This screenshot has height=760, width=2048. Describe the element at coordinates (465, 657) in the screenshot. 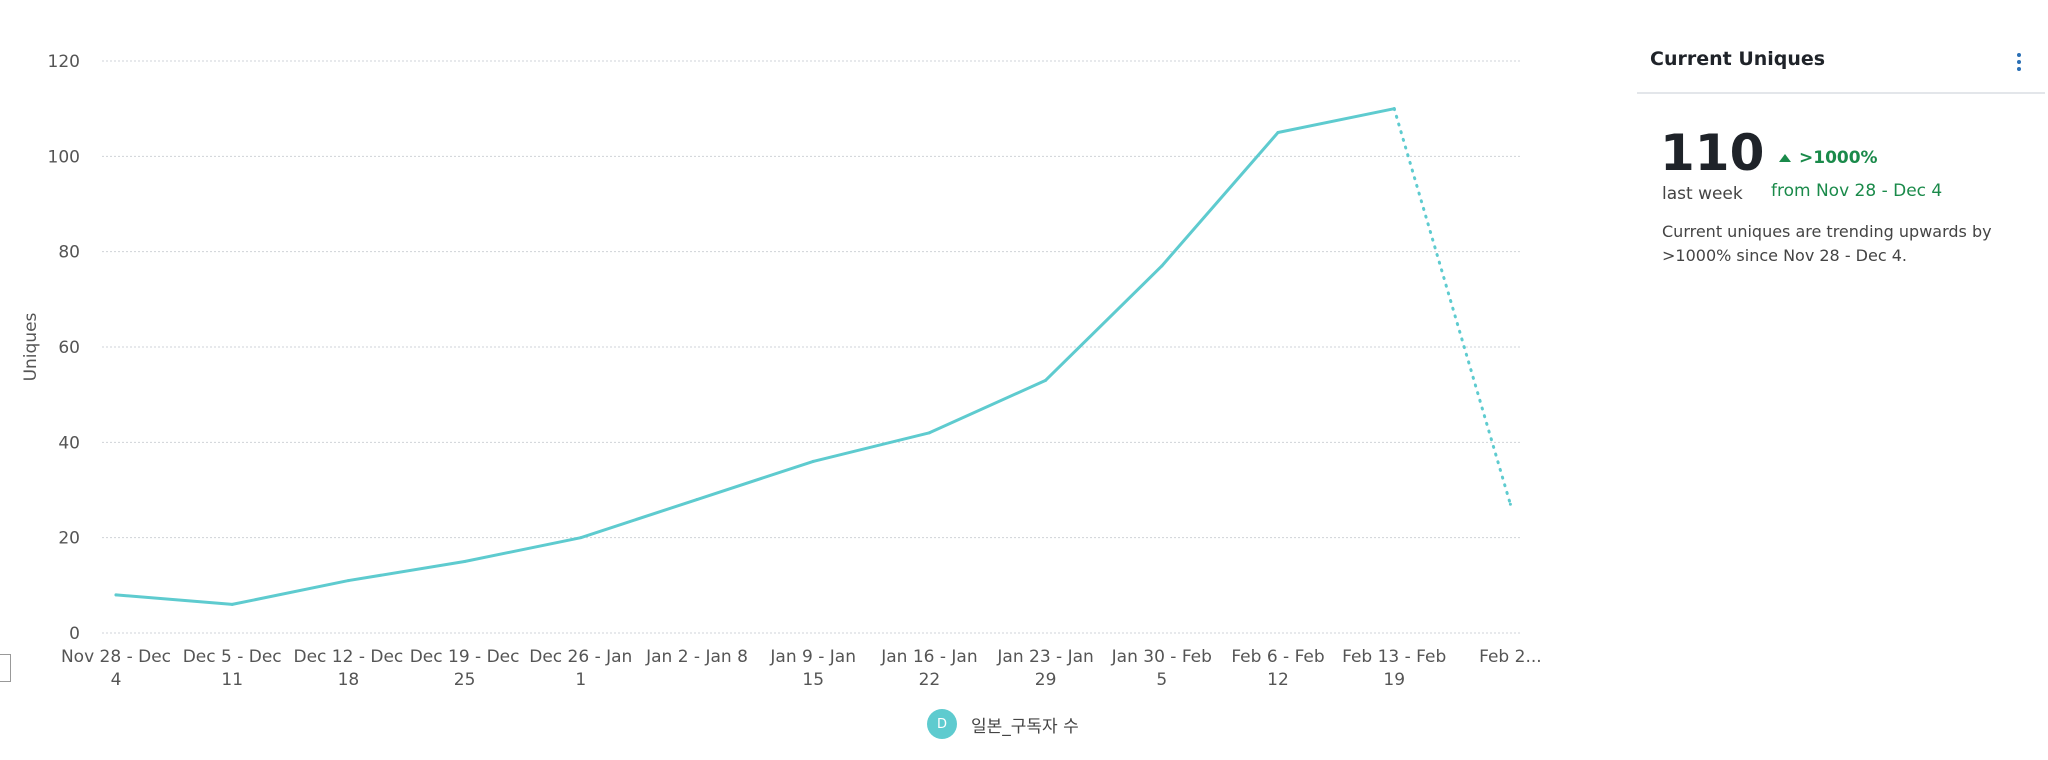

I see `x-tick-label: Dec 19 - Dec` at that location.